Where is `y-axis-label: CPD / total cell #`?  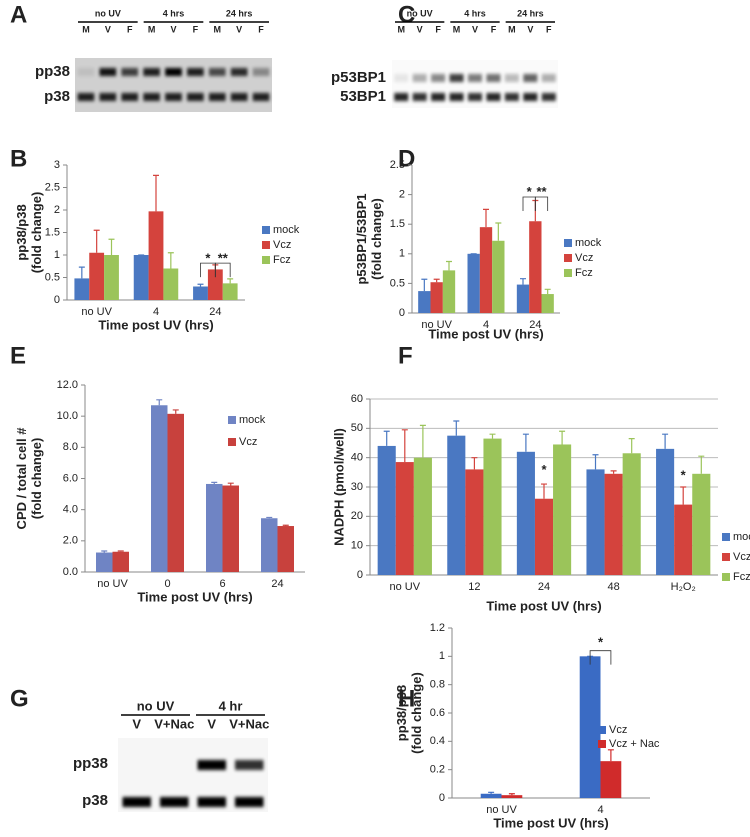 y-axis-label: CPD / total cell # is located at coordinates (21, 478).